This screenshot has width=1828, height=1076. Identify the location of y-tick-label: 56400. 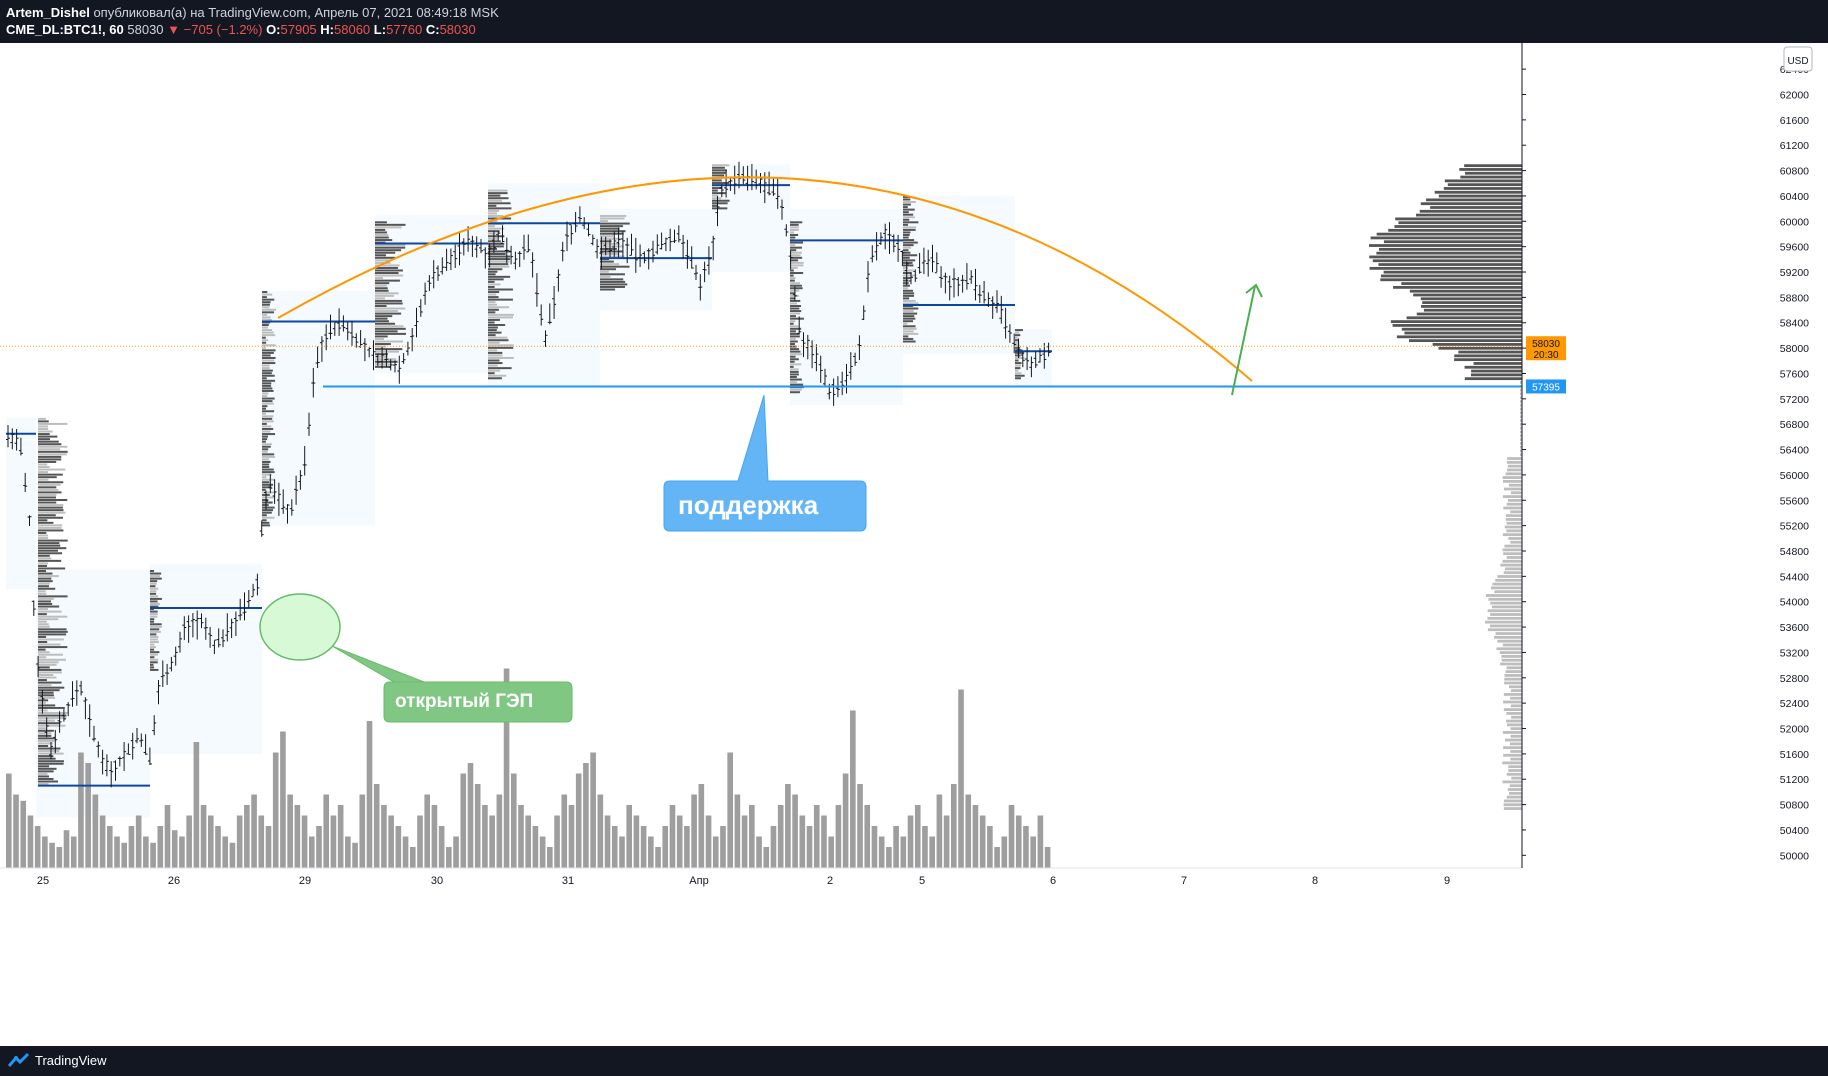
(1794, 451).